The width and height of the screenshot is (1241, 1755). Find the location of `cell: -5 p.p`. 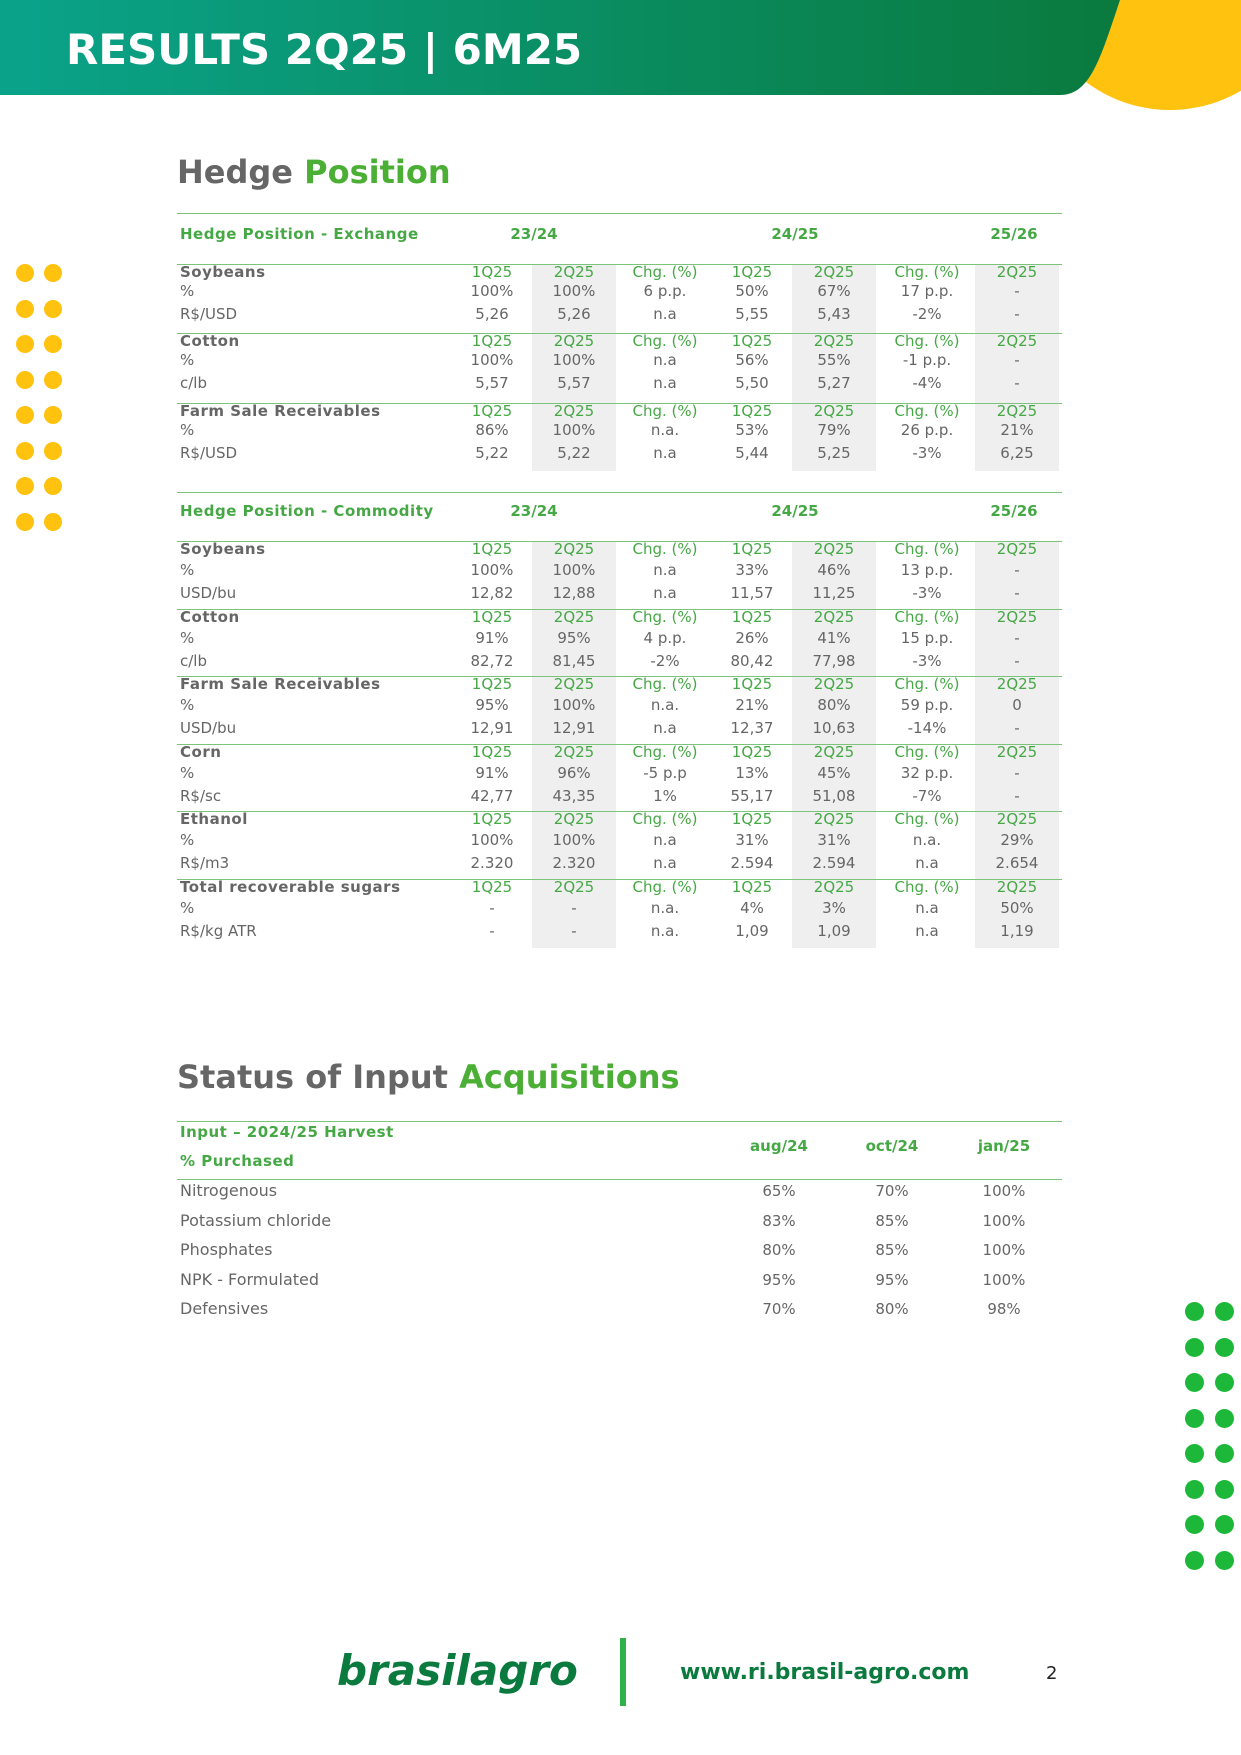

cell: -5 p.p is located at coordinates (665, 772).